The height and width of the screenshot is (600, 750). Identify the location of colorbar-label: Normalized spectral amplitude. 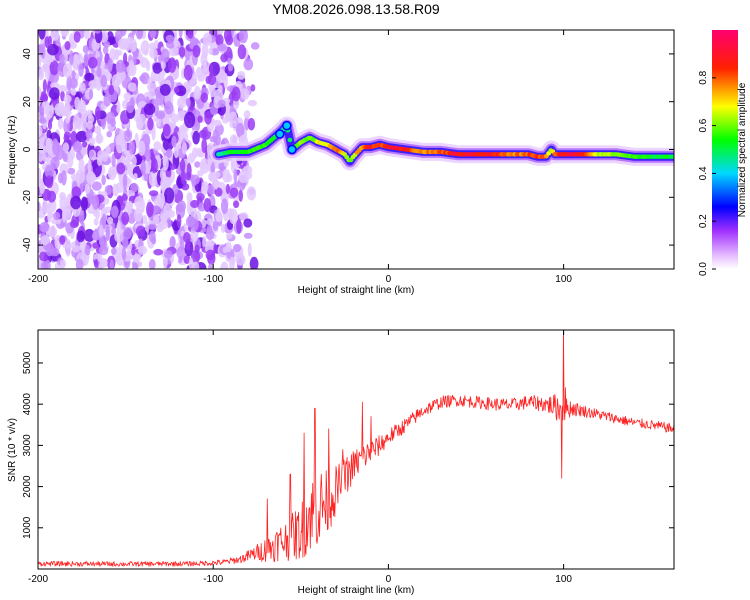
(742, 149).